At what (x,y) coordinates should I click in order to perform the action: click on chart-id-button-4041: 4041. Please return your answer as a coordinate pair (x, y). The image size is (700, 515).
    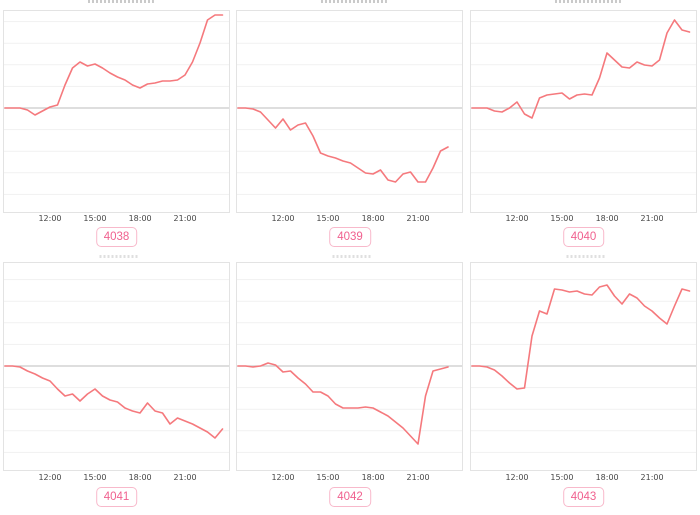
    Looking at the image, I should click on (116, 497).